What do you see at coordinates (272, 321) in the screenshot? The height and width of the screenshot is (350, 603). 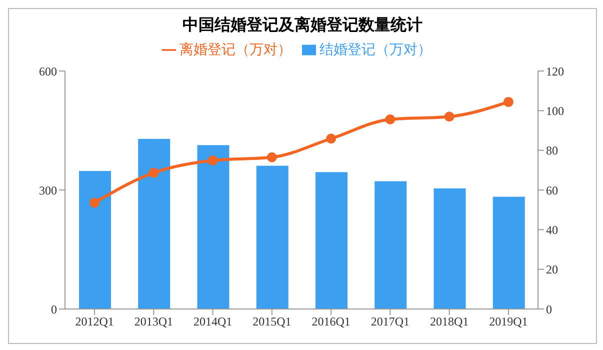 I see `x-tick-label: 2015Q1` at bounding box center [272, 321].